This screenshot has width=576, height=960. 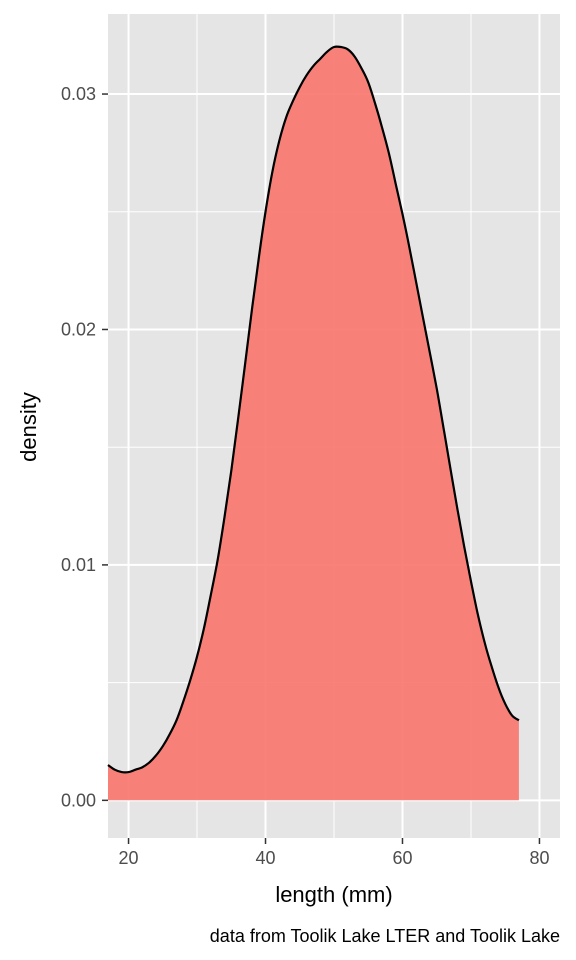 What do you see at coordinates (84, 447) in the screenshot?
I see `y-axis-ticks: 0.00 0.01 0.02 0.03` at bounding box center [84, 447].